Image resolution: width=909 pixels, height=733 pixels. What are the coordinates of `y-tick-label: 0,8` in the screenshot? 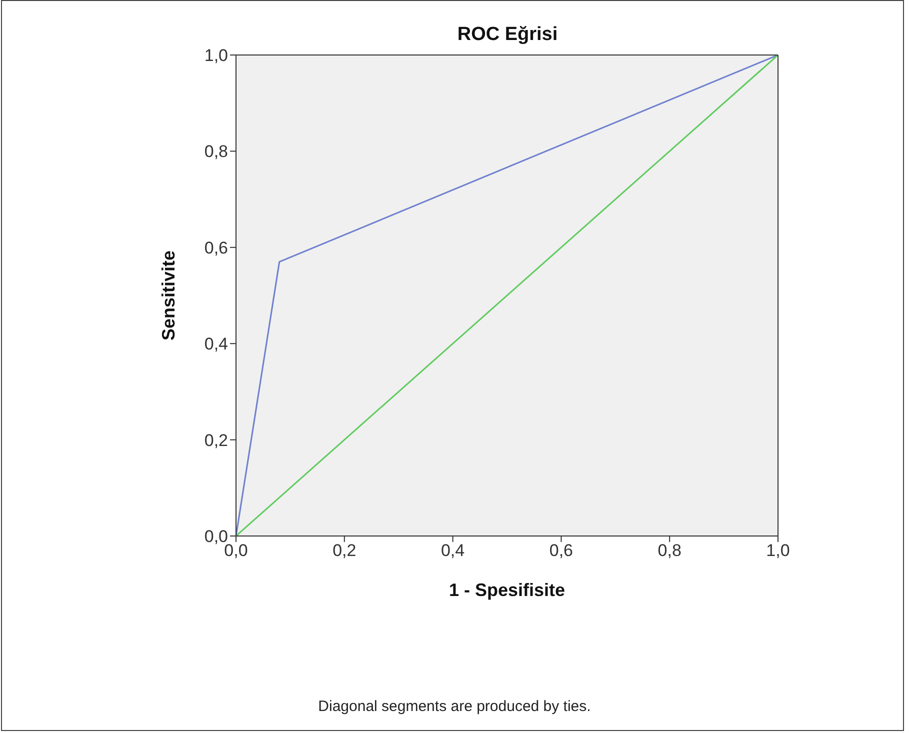 It's located at (216, 152).